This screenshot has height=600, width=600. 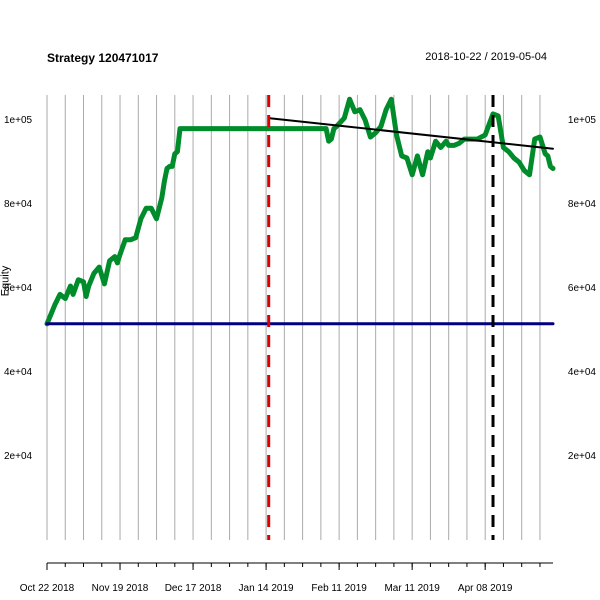 What do you see at coordinates (47, 578) in the screenshot?
I see `x-tick: Oct 22 2018` at bounding box center [47, 578].